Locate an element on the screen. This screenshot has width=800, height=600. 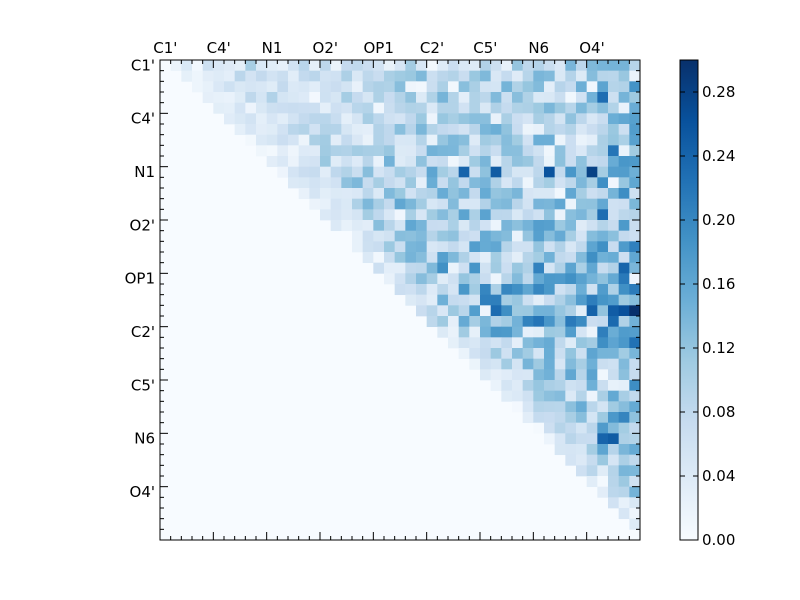
colorbar-ticks: 0.00 0.04 0.08 0.12 0.16 0.20 0.24 0.28 is located at coordinates (707, 316).